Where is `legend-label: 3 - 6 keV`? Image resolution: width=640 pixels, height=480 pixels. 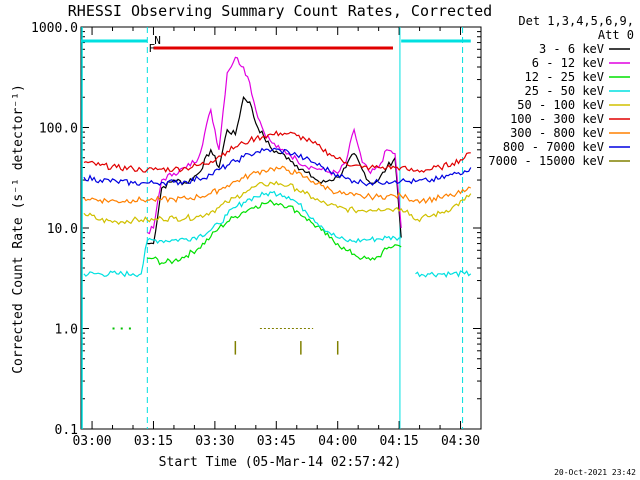 legend-label: 3 - 6 keV is located at coordinates (571, 49).